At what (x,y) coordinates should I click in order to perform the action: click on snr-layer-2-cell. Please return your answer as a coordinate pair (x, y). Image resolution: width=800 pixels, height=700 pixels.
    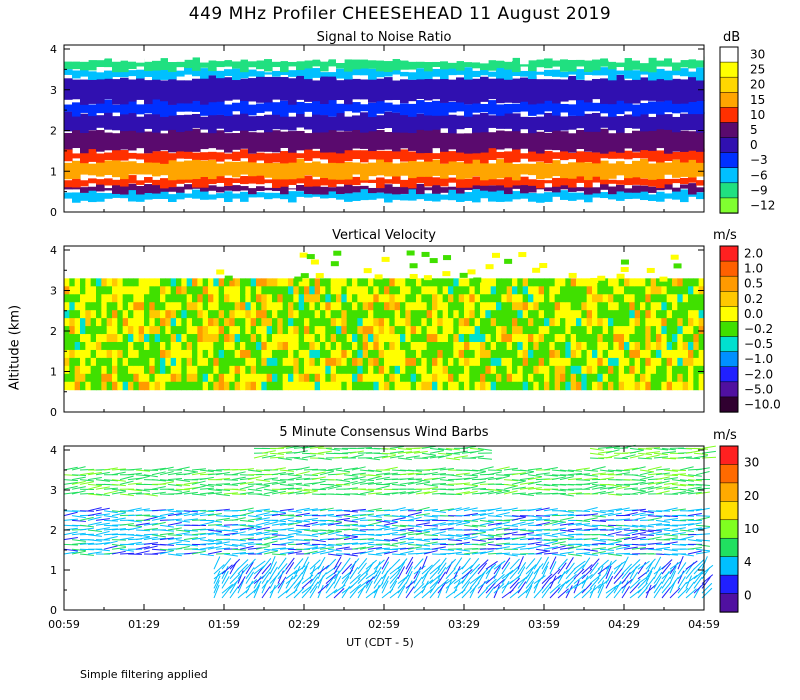
    Looking at the image, I should click on (516, 183).